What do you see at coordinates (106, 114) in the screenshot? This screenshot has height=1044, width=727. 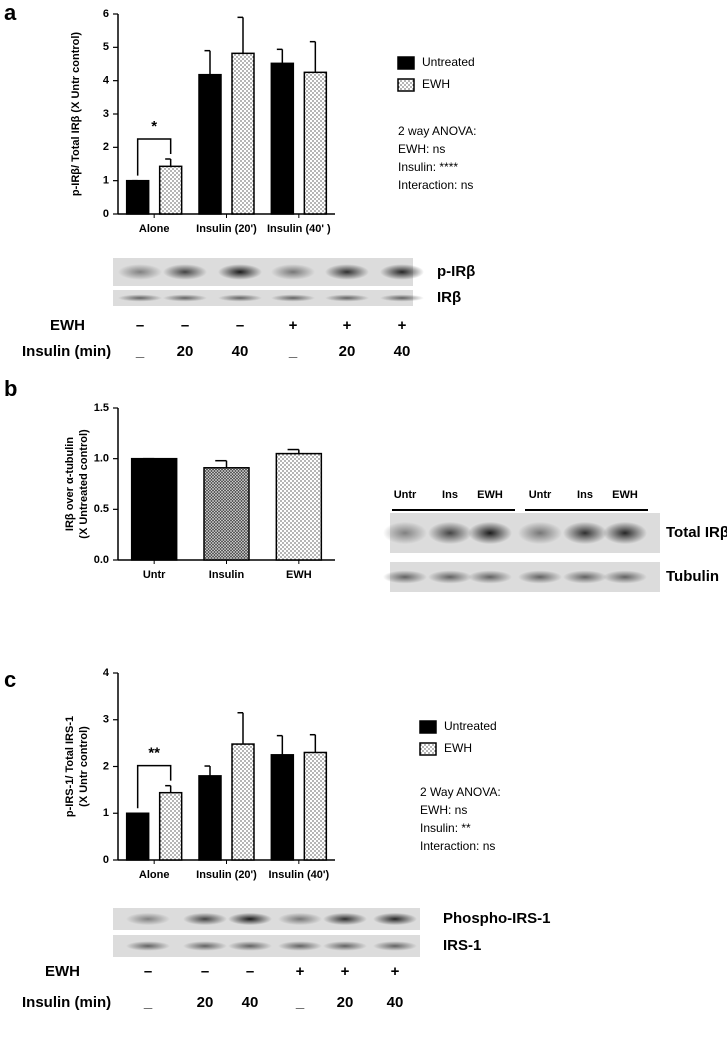 I see `y-tick-label: 3` at bounding box center [106, 114].